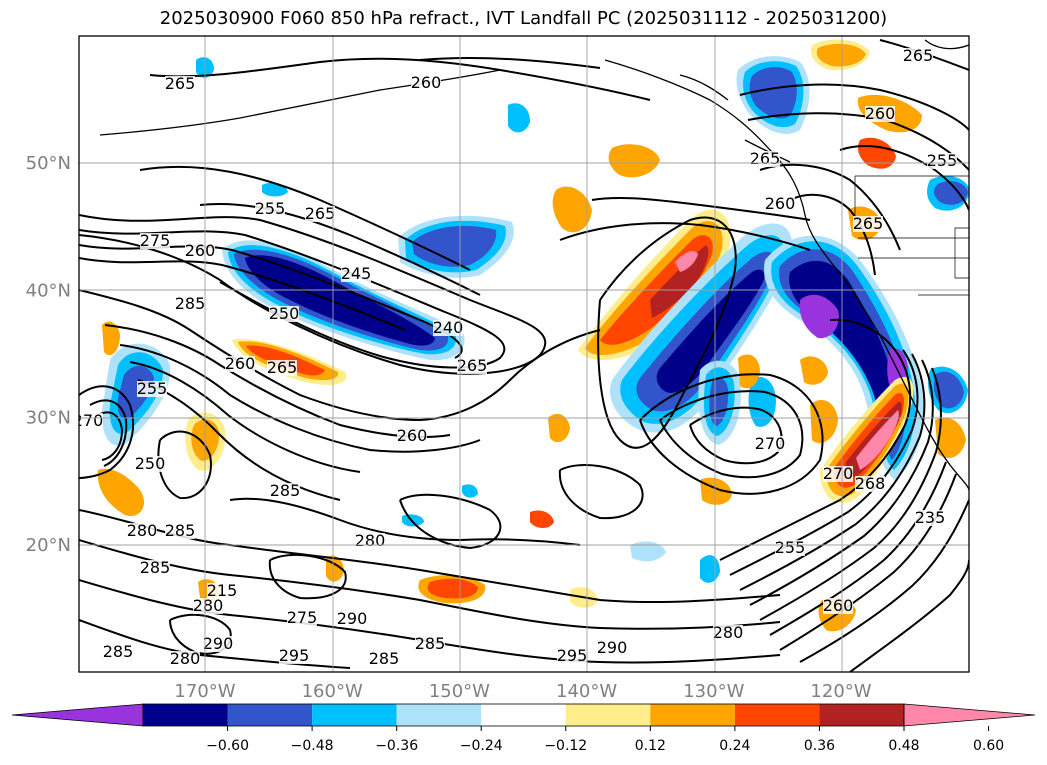 This screenshot has width=1047, height=765. I want to click on lon-label: 120°W, so click(840, 691).